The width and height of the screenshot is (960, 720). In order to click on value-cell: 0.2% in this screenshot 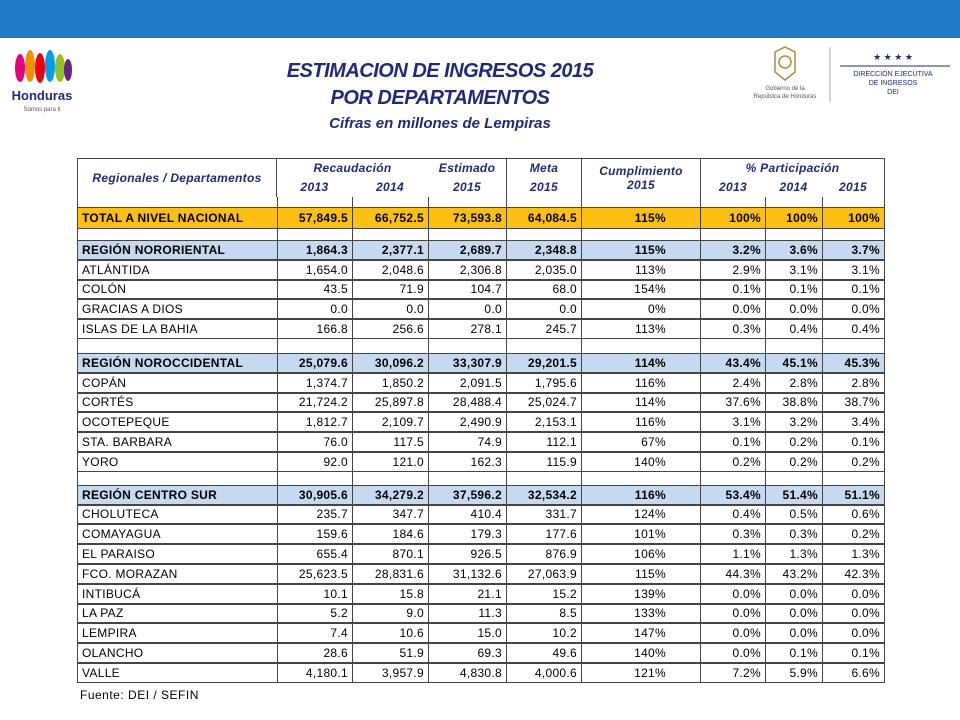, I will do `click(732, 462)`.